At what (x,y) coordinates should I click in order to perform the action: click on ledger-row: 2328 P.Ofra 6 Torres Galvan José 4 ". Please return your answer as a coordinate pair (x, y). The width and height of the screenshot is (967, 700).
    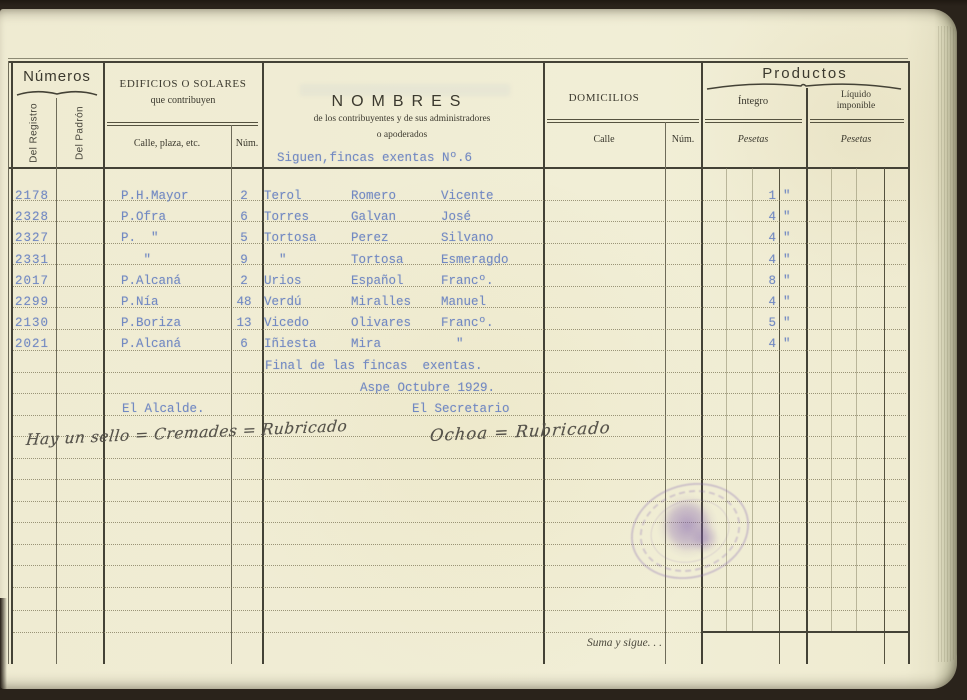
    Looking at the image, I should click on (478, 217).